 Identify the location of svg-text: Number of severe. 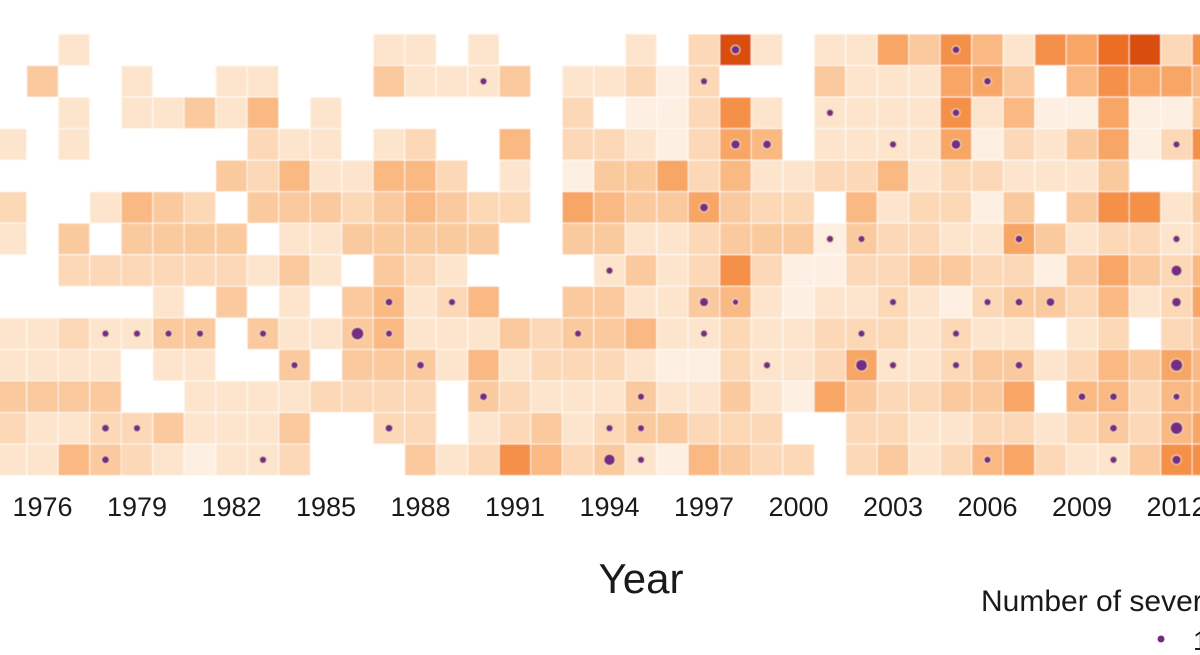
(1090, 601).